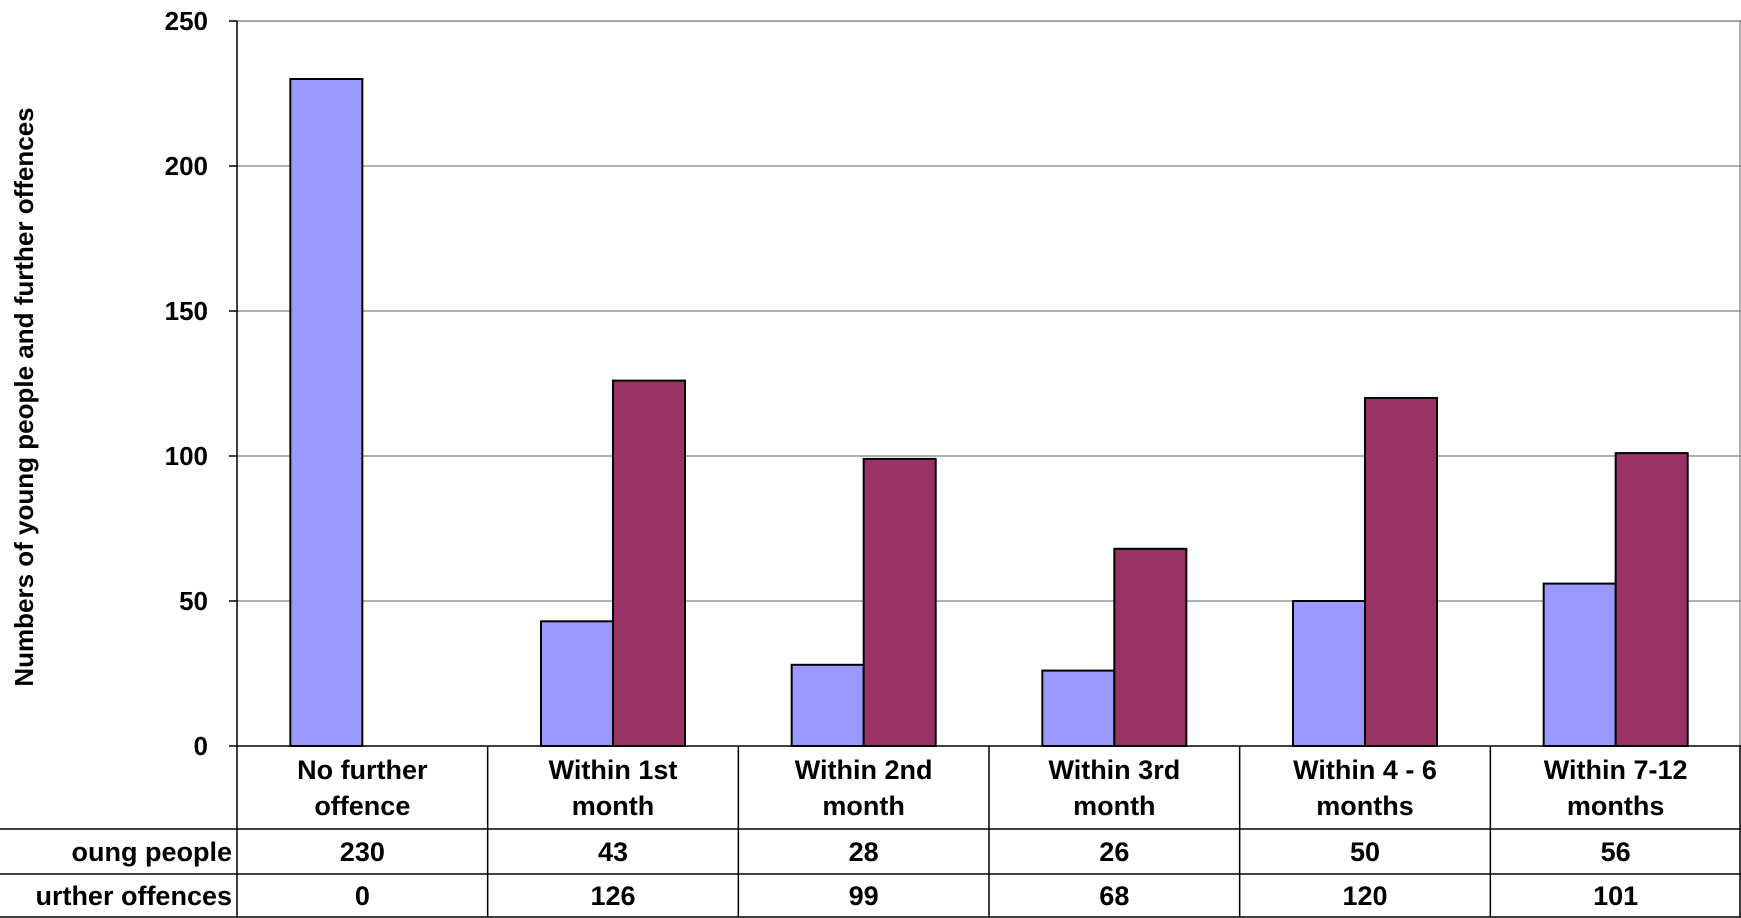 This screenshot has width=1741, height=918. What do you see at coordinates (152, 852) in the screenshot?
I see `table-row-label: oung people` at bounding box center [152, 852].